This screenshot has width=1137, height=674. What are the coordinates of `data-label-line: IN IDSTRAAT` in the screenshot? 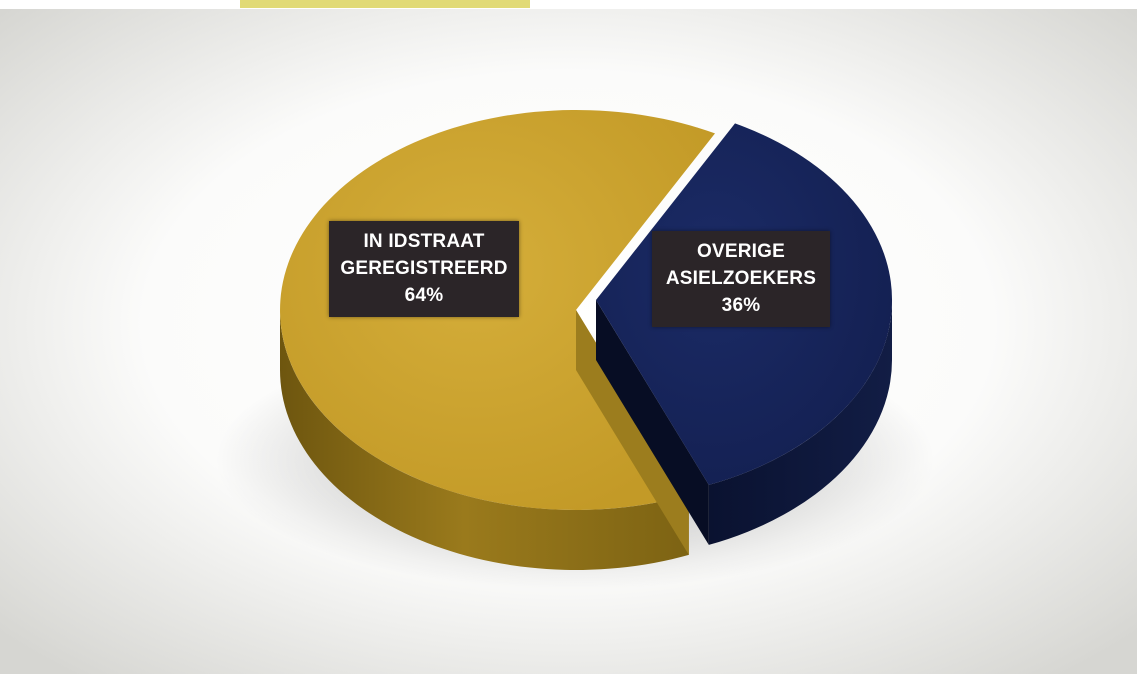 It's located at (424, 241).